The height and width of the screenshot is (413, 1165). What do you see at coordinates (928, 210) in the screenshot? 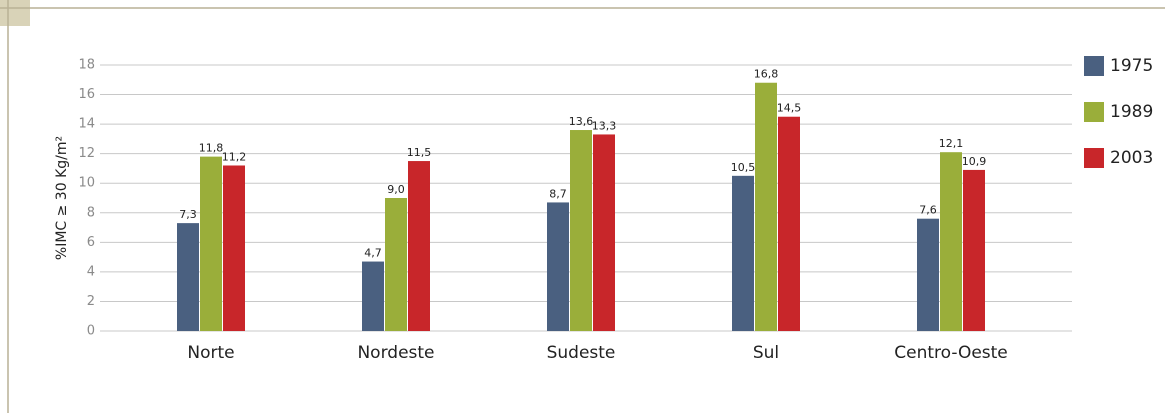
I see `value-label: 7,6` at bounding box center [928, 210].